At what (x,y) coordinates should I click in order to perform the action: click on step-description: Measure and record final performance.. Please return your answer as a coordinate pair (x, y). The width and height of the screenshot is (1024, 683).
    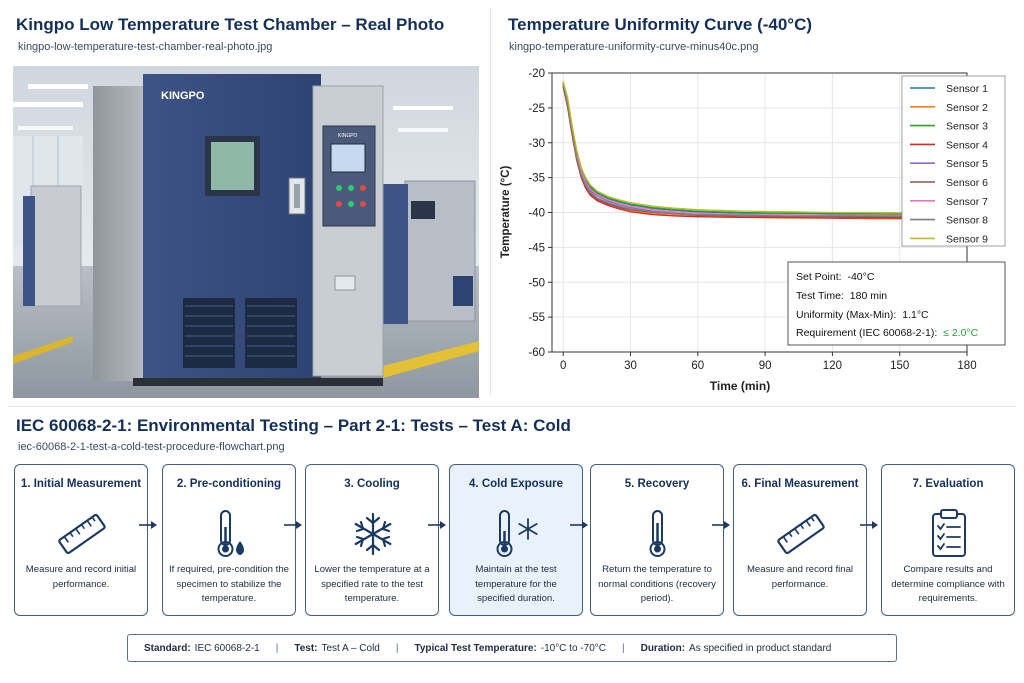
    Looking at the image, I should click on (800, 577).